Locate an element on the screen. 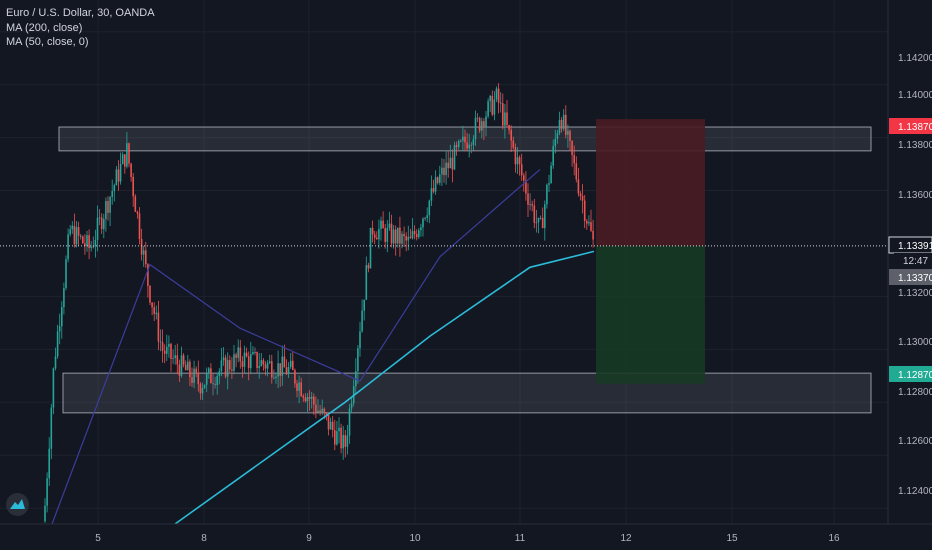  ma200-legend-item: MA (200, close) is located at coordinates (44, 27).